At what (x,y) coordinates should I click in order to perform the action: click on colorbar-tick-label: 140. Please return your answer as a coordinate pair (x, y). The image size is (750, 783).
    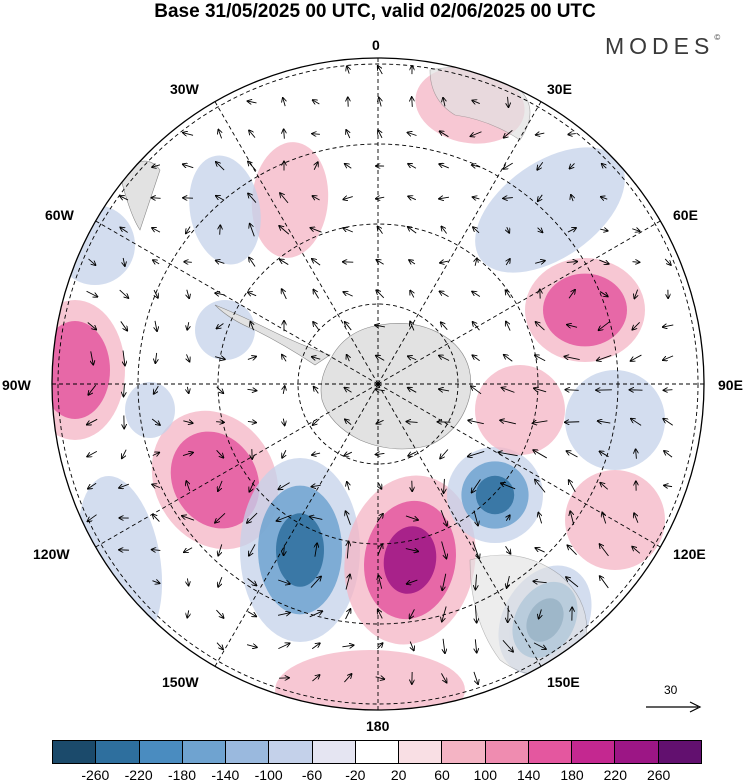
    Looking at the image, I should click on (528, 775).